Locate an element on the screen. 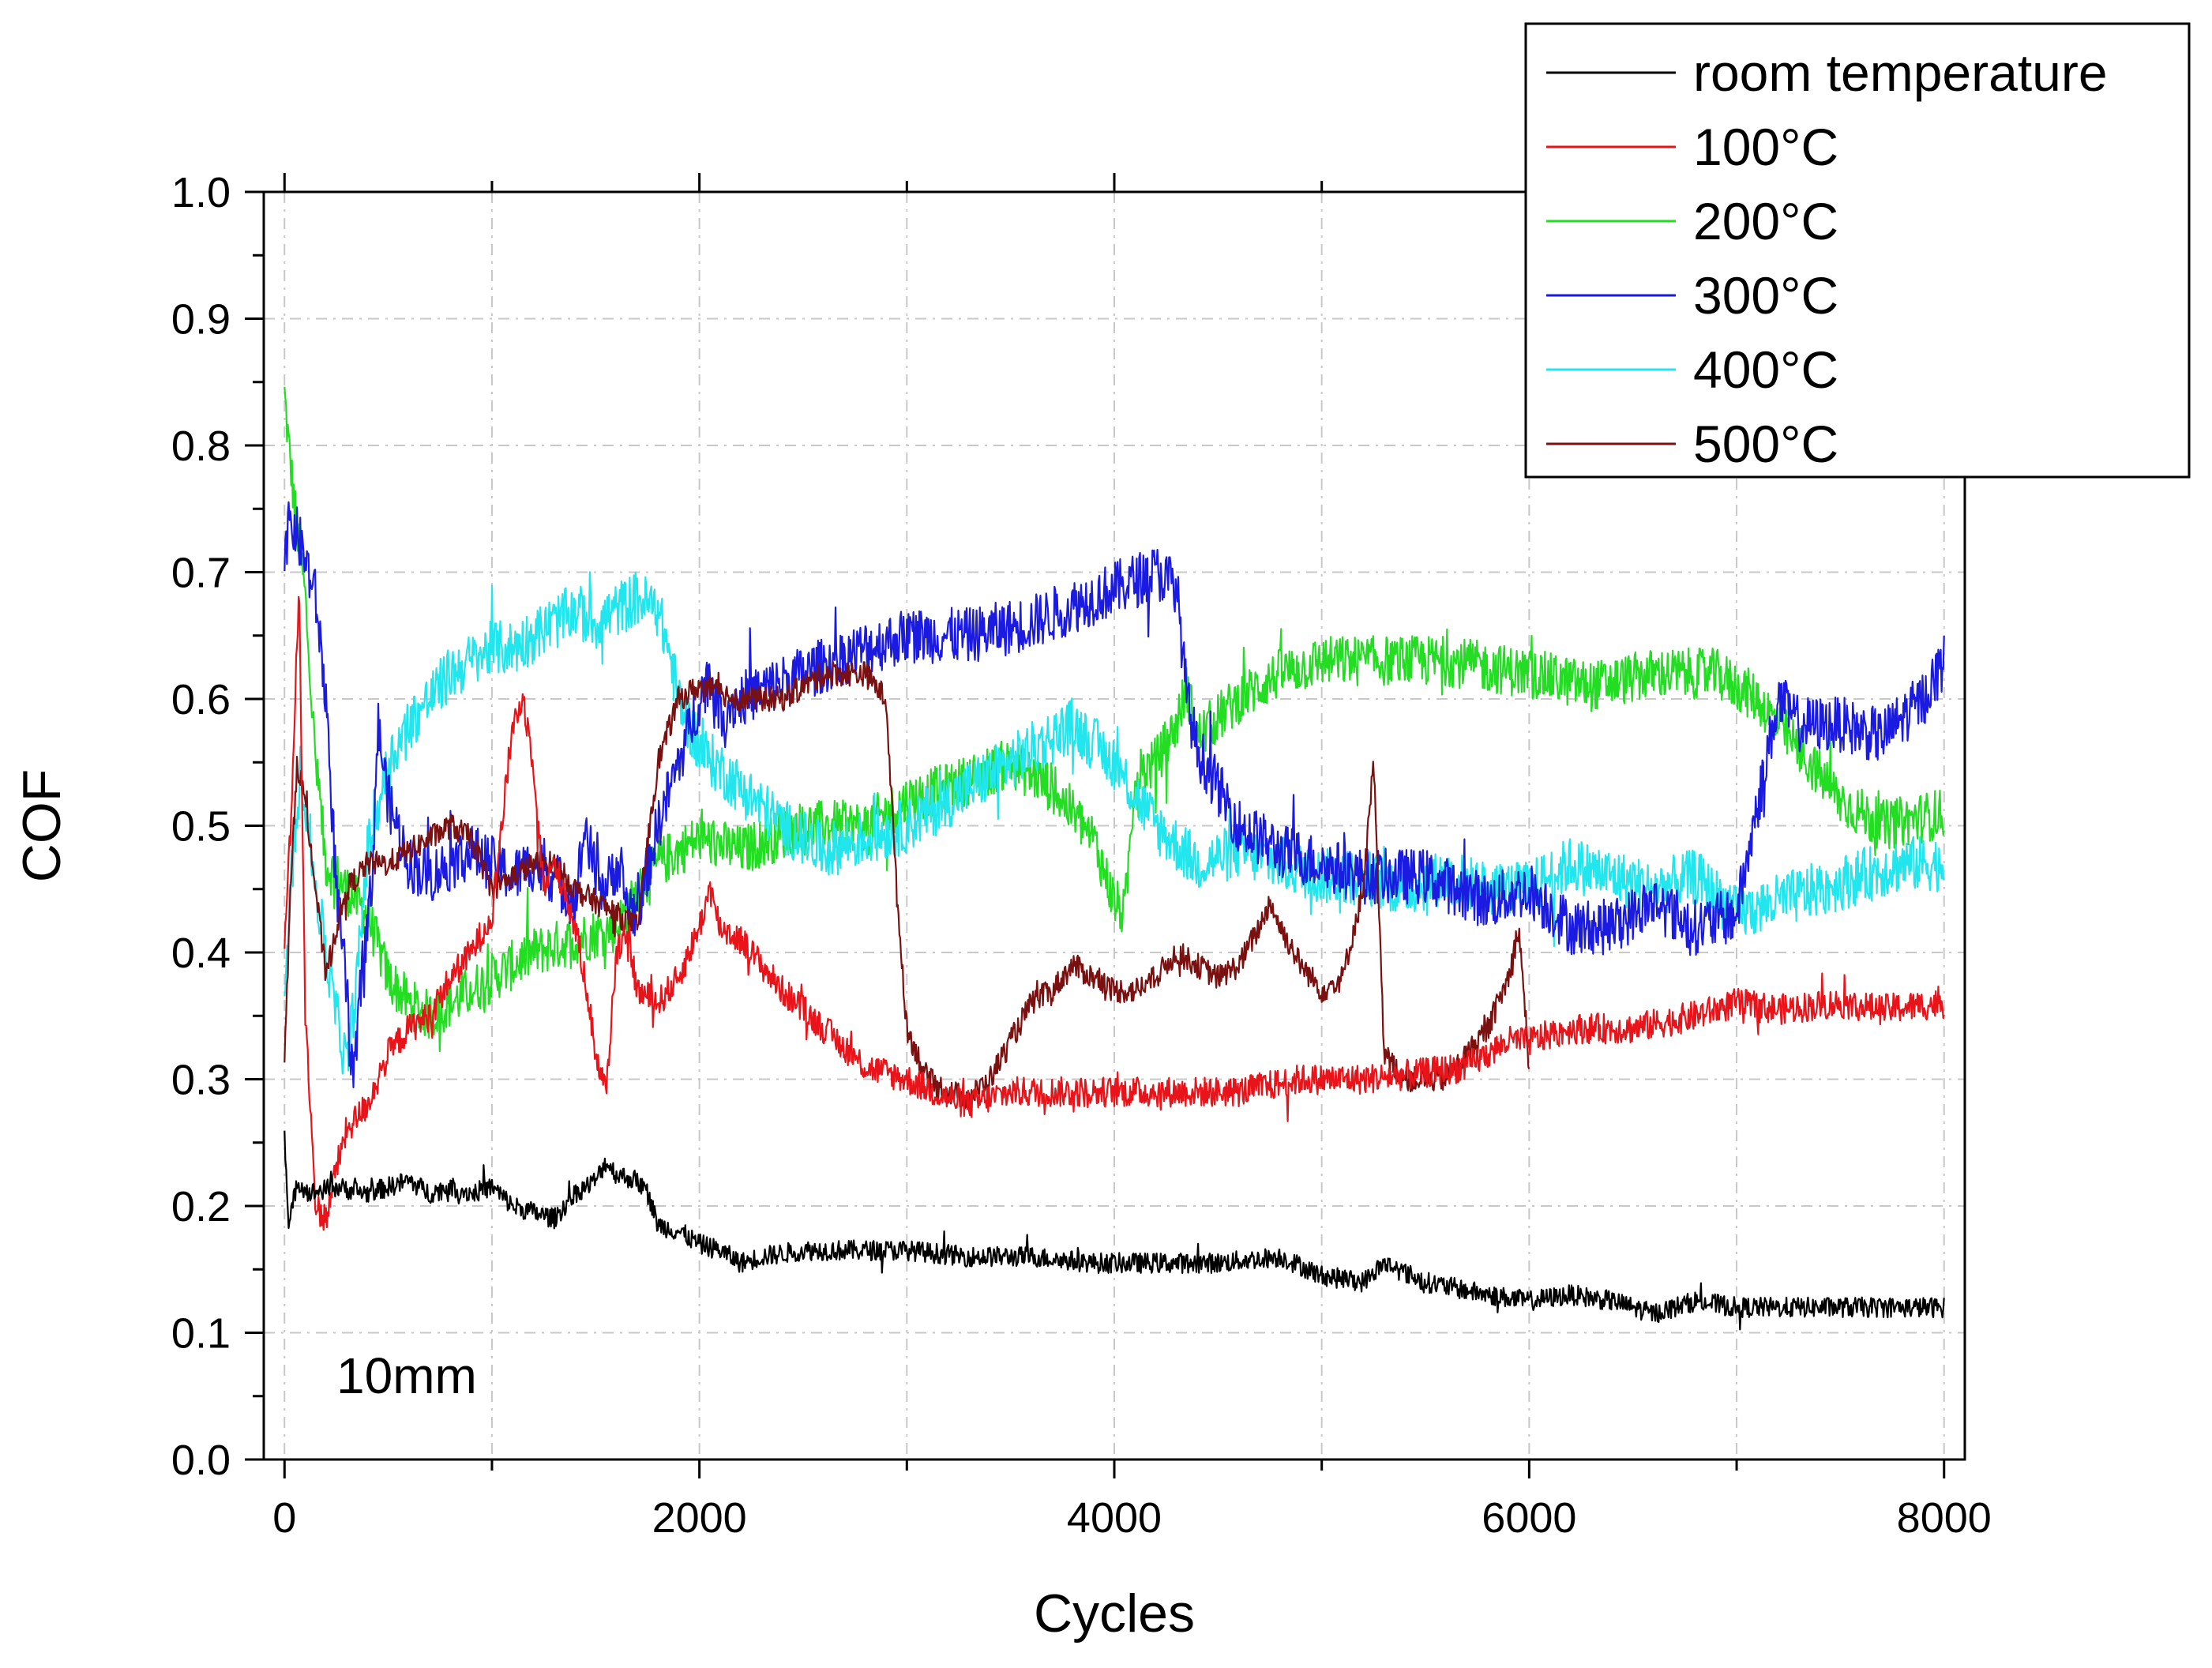 The width and height of the screenshot is (2212, 1668). x-tick-label: 8000 is located at coordinates (1944, 1518).